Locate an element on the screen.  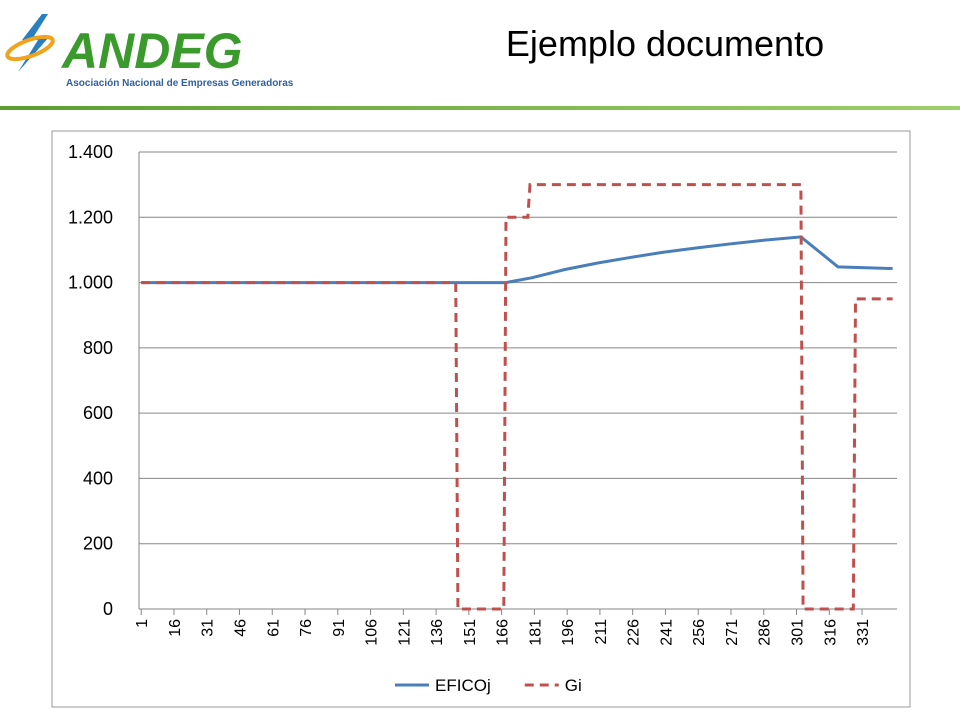
x-tick-label: 166 is located at coordinates (503, 632).